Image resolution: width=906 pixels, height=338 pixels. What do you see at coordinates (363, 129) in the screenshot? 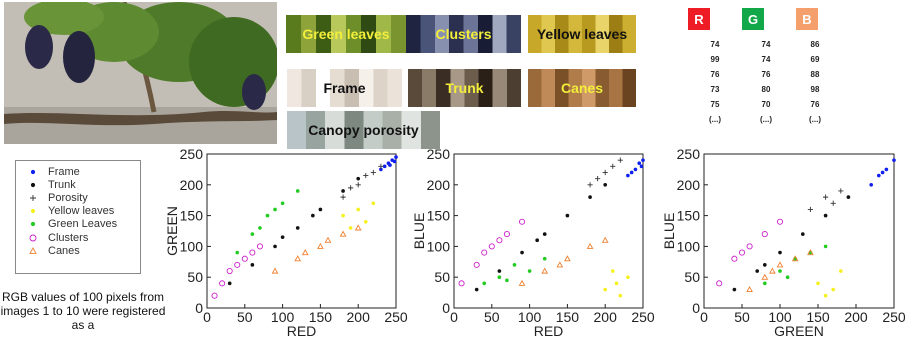
I see `swatch-label: Canopy porosity` at bounding box center [363, 129].